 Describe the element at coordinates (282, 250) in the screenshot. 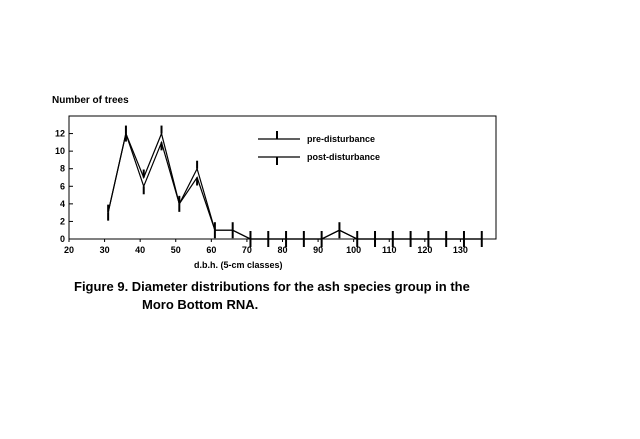

I see `x-tick-label: 80` at that location.